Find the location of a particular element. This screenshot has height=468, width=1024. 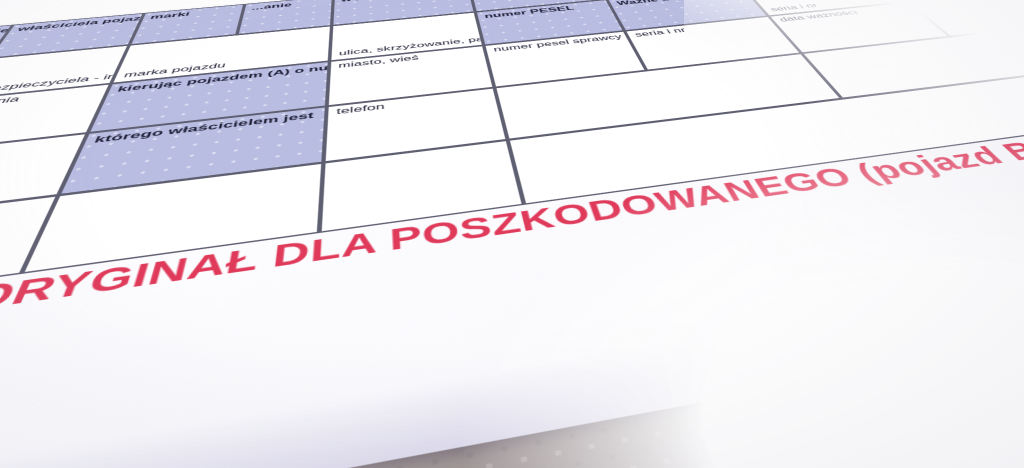

label-valid-from: od dnia is located at coordinates (11, 102).